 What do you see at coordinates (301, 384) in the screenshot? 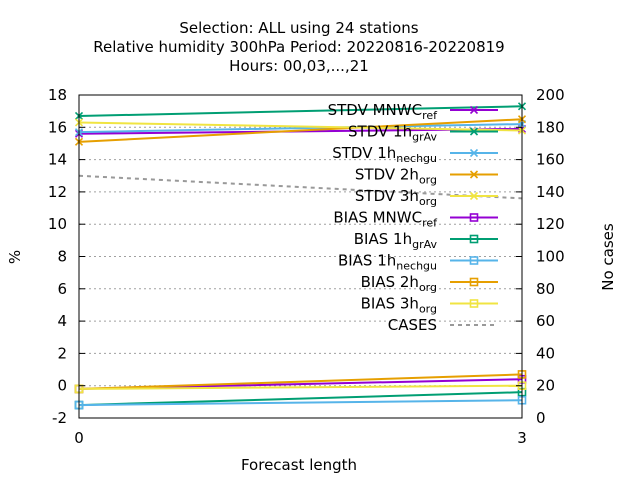
I see `series-bias-mnwc-ref` at bounding box center [301, 384].